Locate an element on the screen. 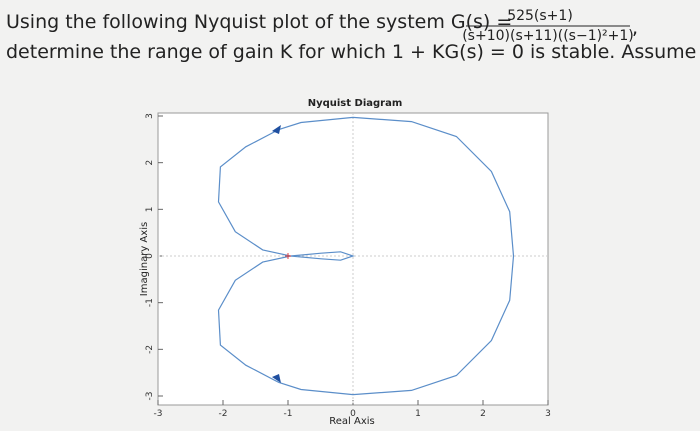  x-tick-label: -2 is located at coordinates (223, 414).